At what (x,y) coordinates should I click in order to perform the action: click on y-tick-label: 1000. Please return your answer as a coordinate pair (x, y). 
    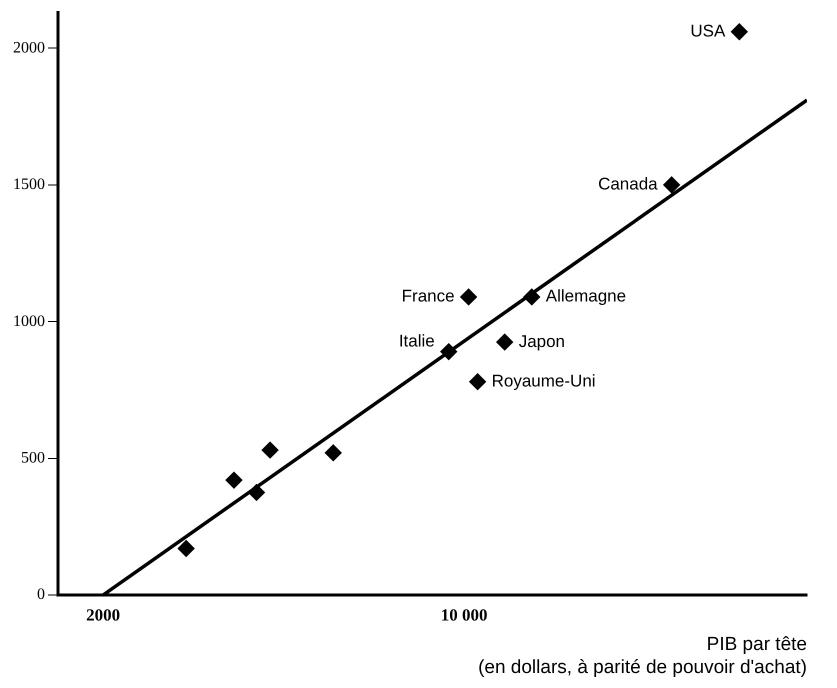
    Looking at the image, I should click on (29, 321).